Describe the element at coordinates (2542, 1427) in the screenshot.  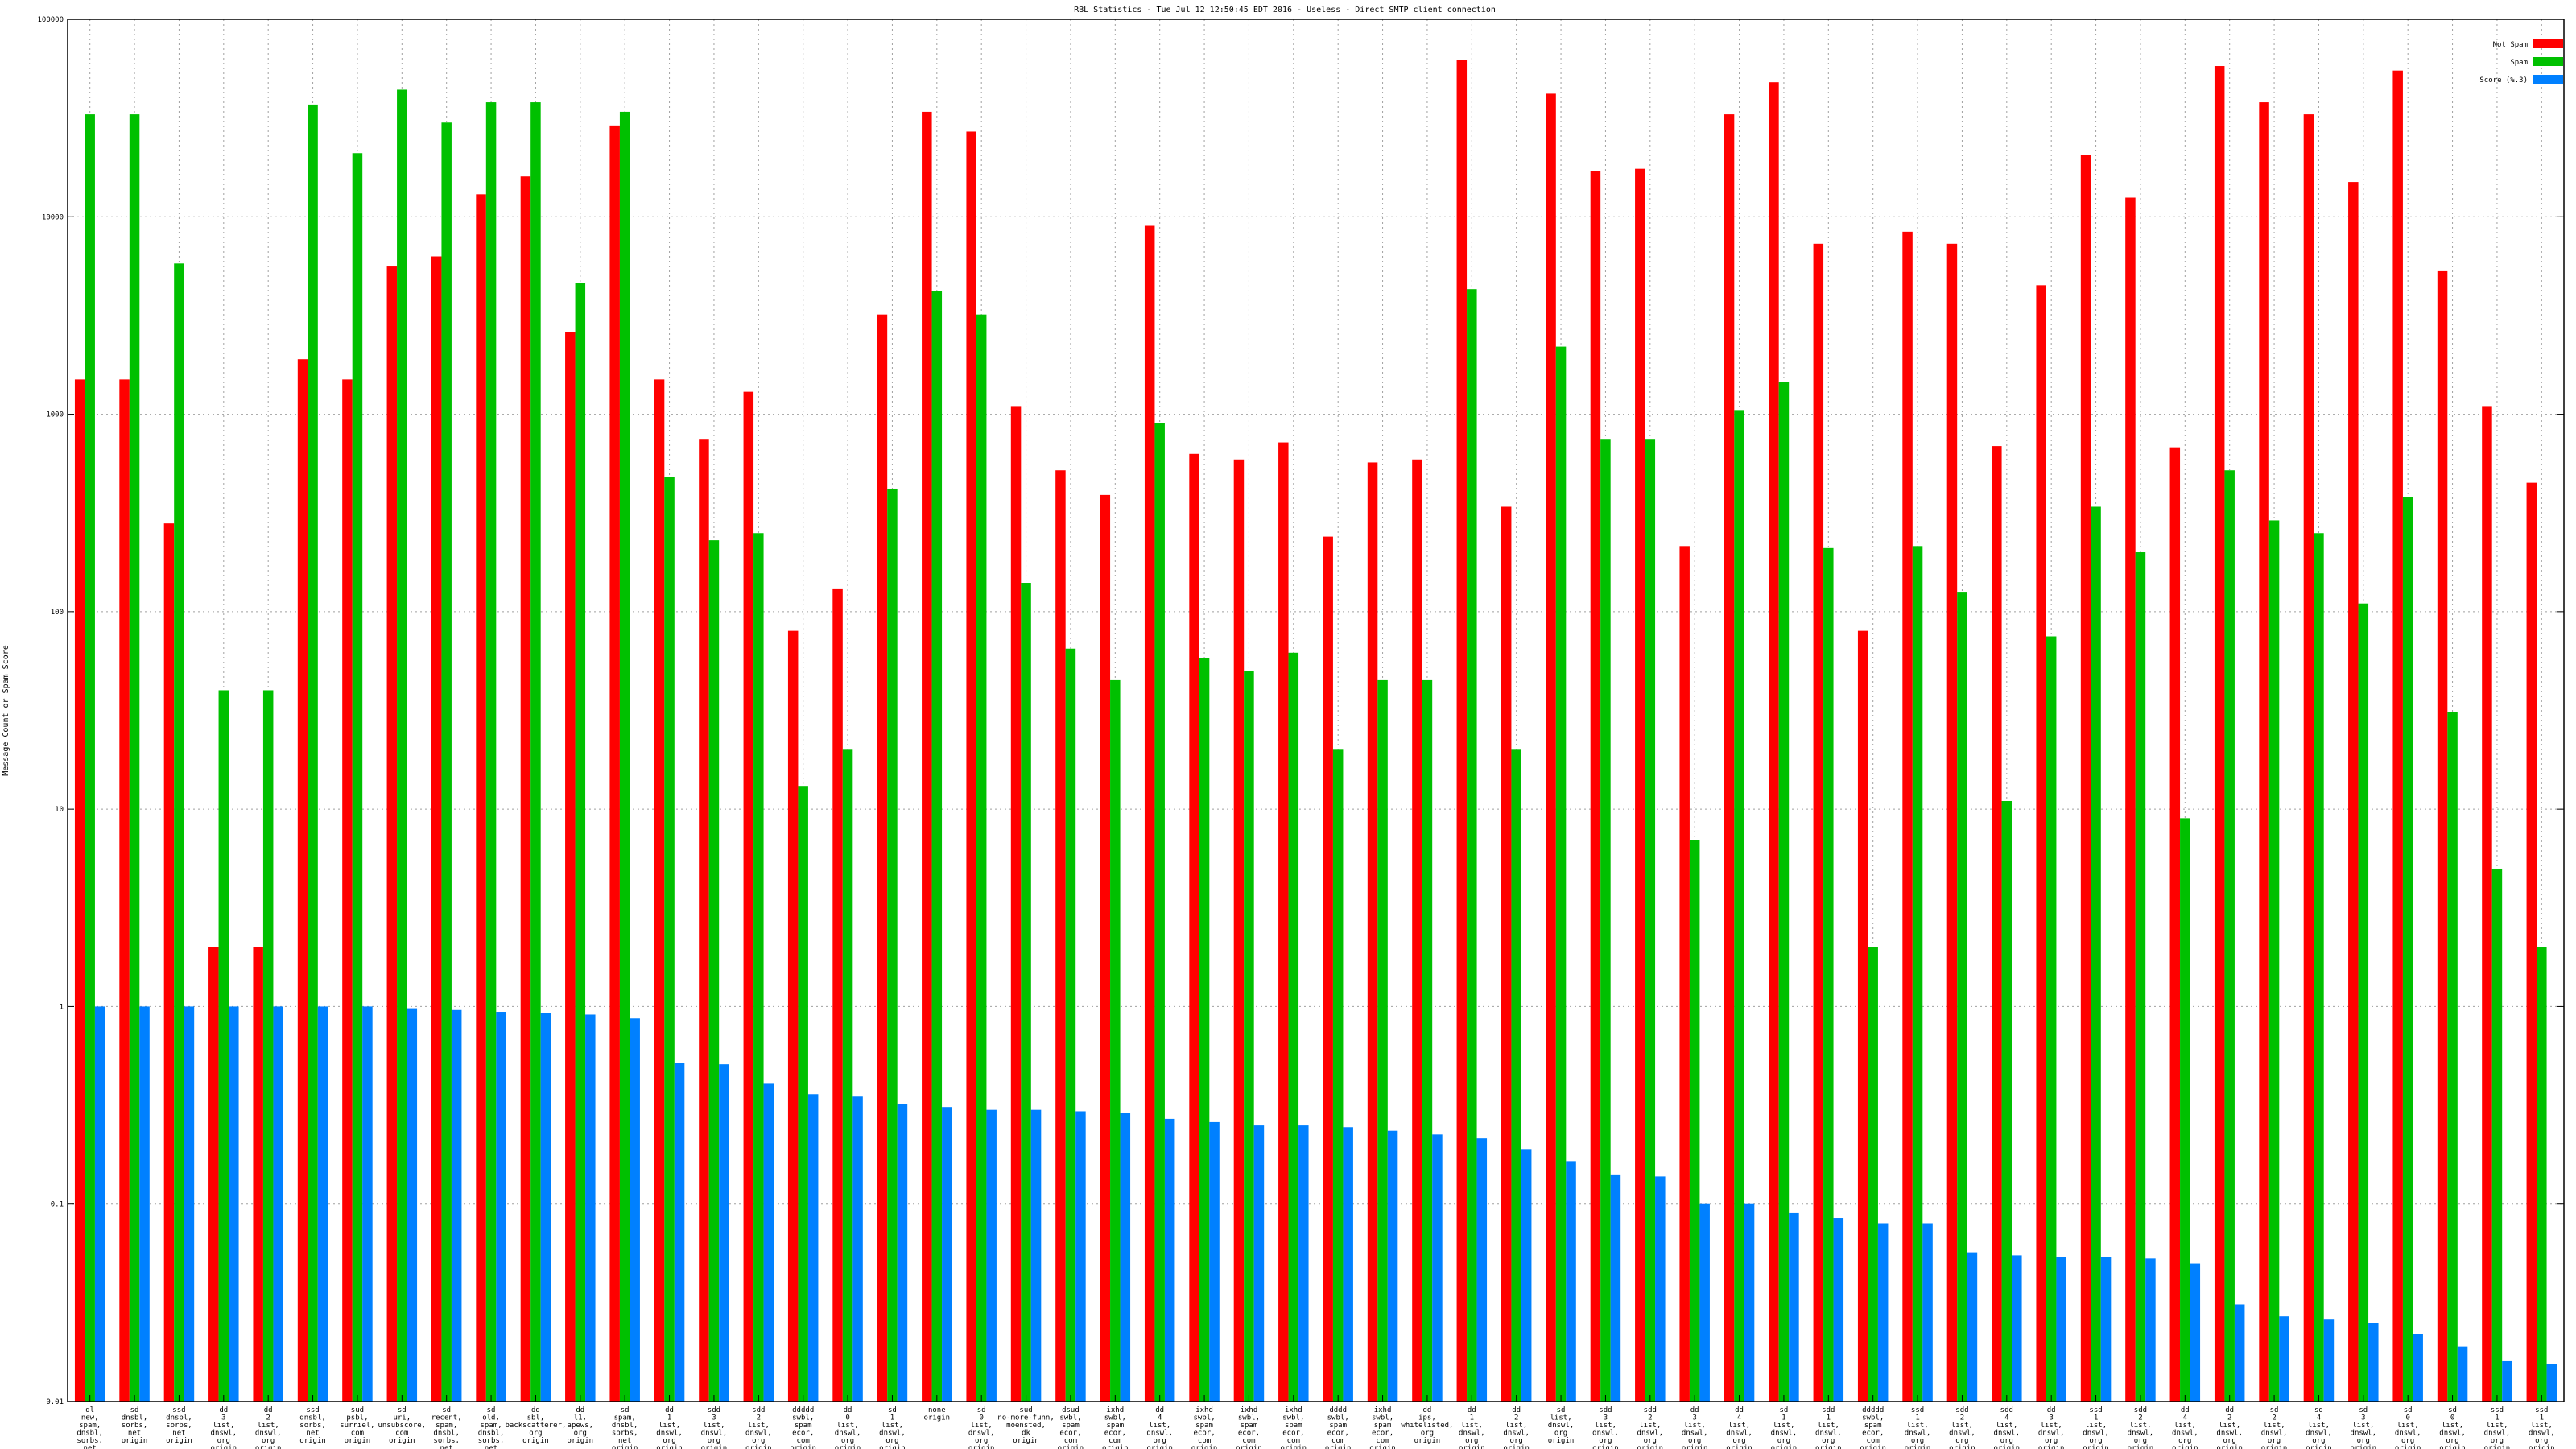
I see `x-tick-label: ssd 1 list, dnswl, org origin` at that location.